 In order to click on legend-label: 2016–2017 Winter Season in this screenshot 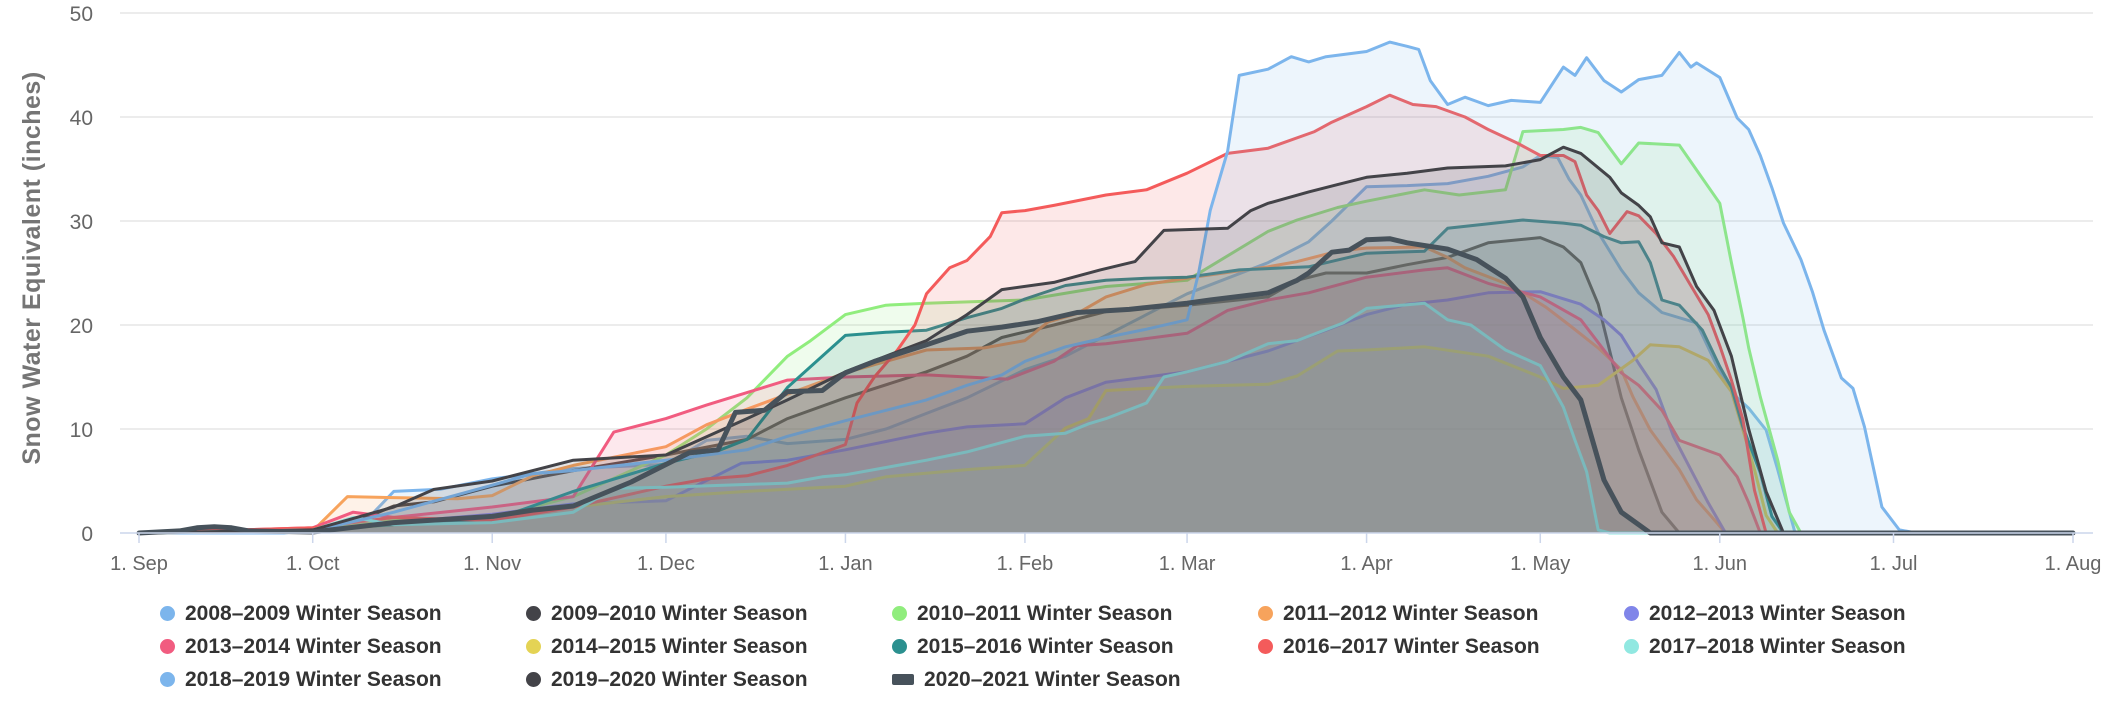, I will do `click(1411, 646)`.